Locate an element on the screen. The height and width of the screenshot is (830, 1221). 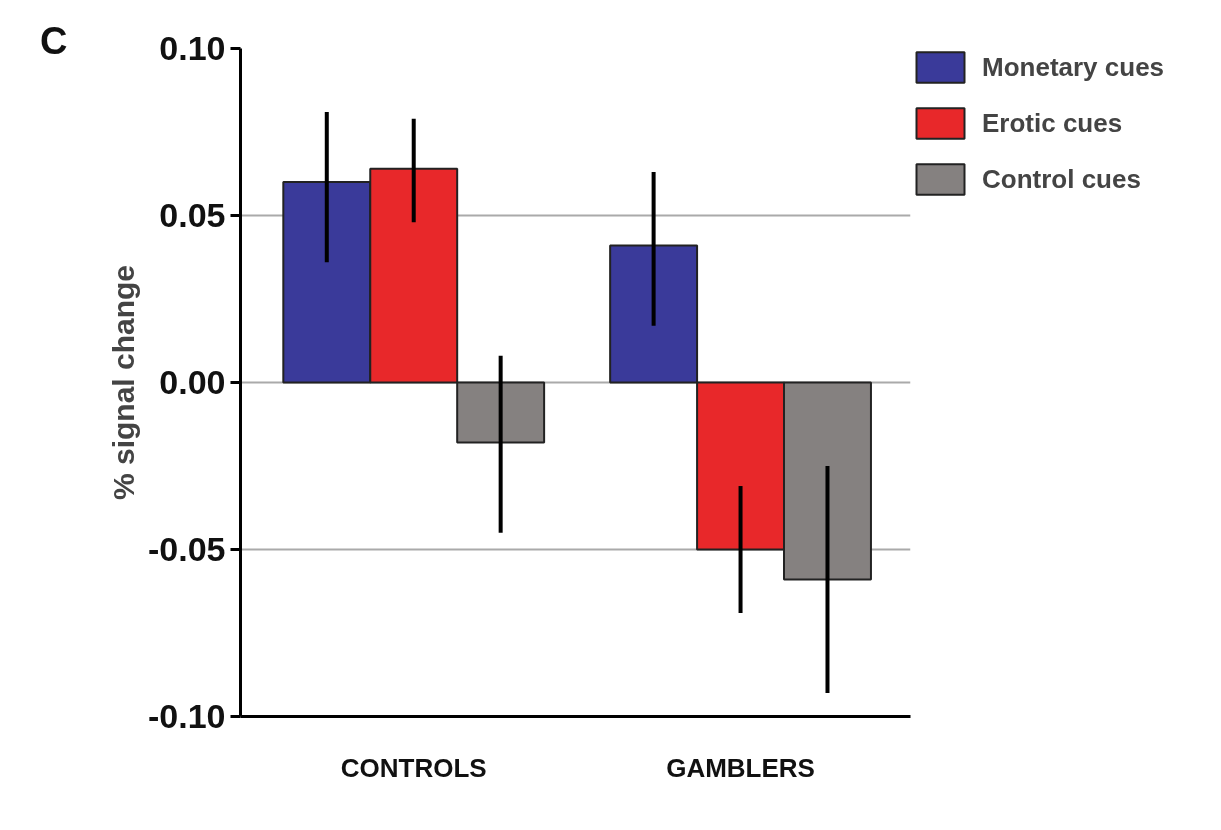
y-tick-label: 0.05 is located at coordinates (192, 215).